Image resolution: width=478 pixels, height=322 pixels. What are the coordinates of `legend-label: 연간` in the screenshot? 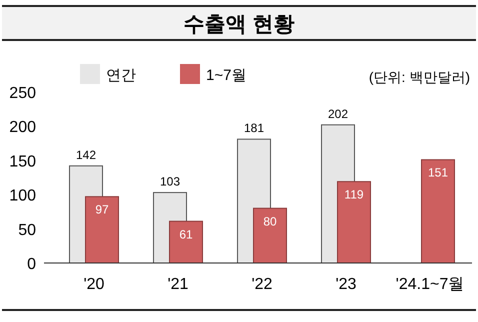 It's located at (121, 75).